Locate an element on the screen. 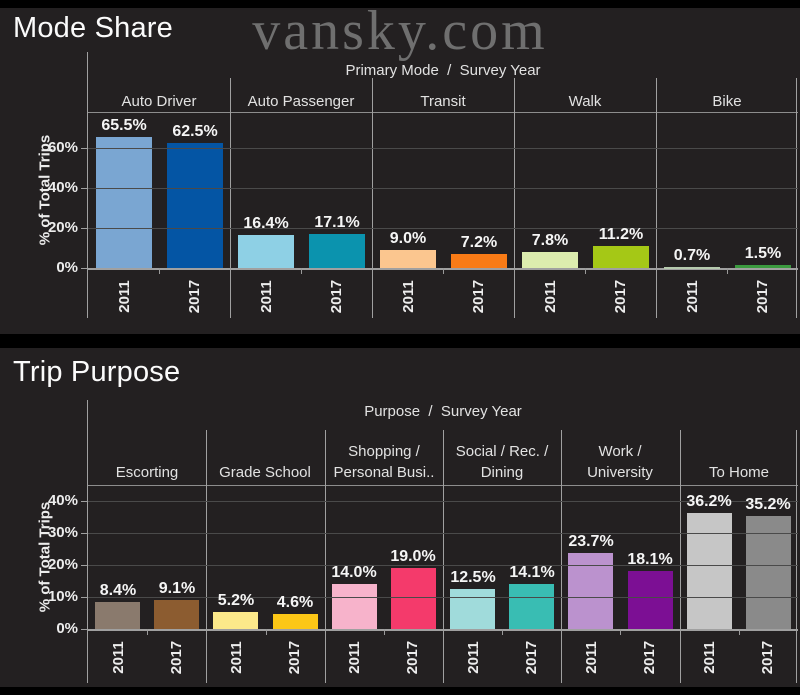 The width and height of the screenshot is (800, 695). category-header: Auto Driver is located at coordinates (159, 101).